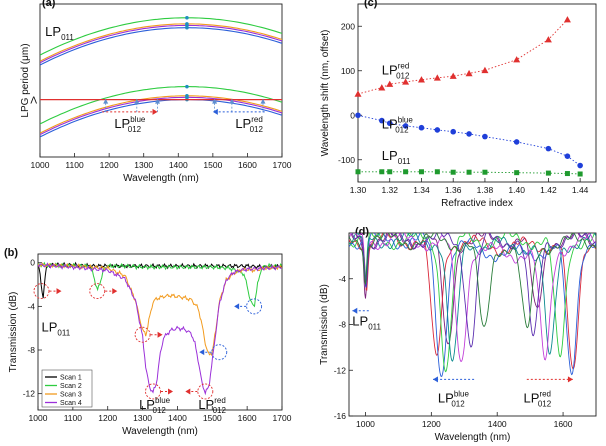 The image size is (606, 446). What do you see at coordinates (161, 105) in the screenshot?
I see `dispersion-curve` at bounding box center [161, 105].